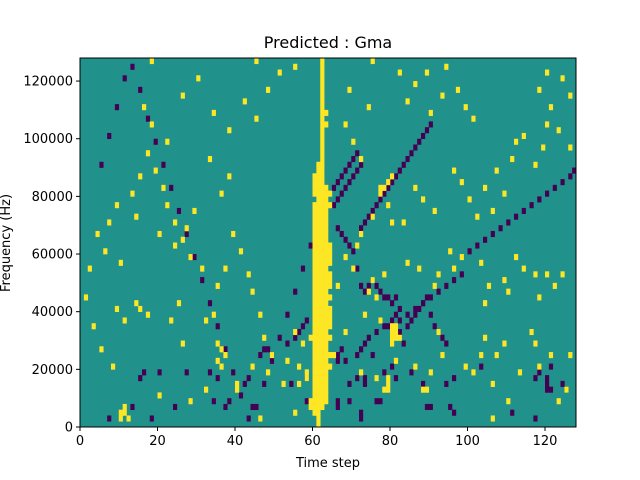 The image size is (640, 480). What do you see at coordinates (80, 441) in the screenshot?
I see `x-tick-label: 0` at bounding box center [80, 441].